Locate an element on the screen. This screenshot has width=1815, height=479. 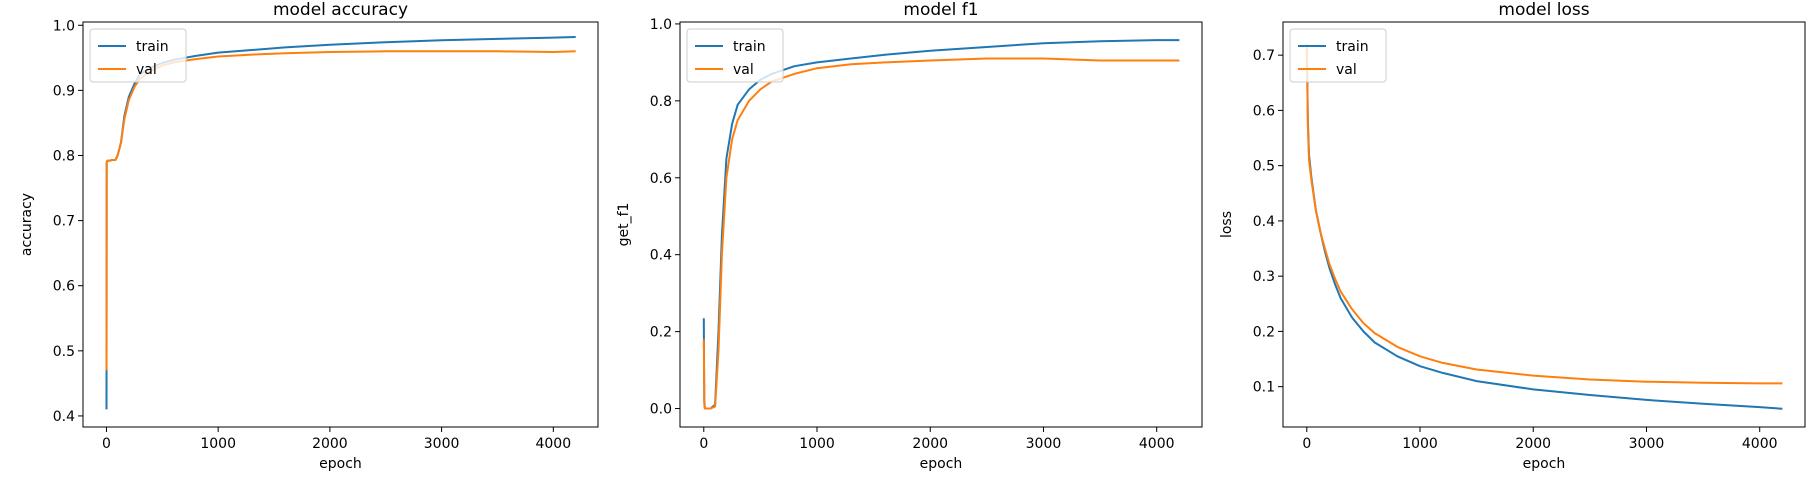
chart-title: model loss is located at coordinates (1543, 10).